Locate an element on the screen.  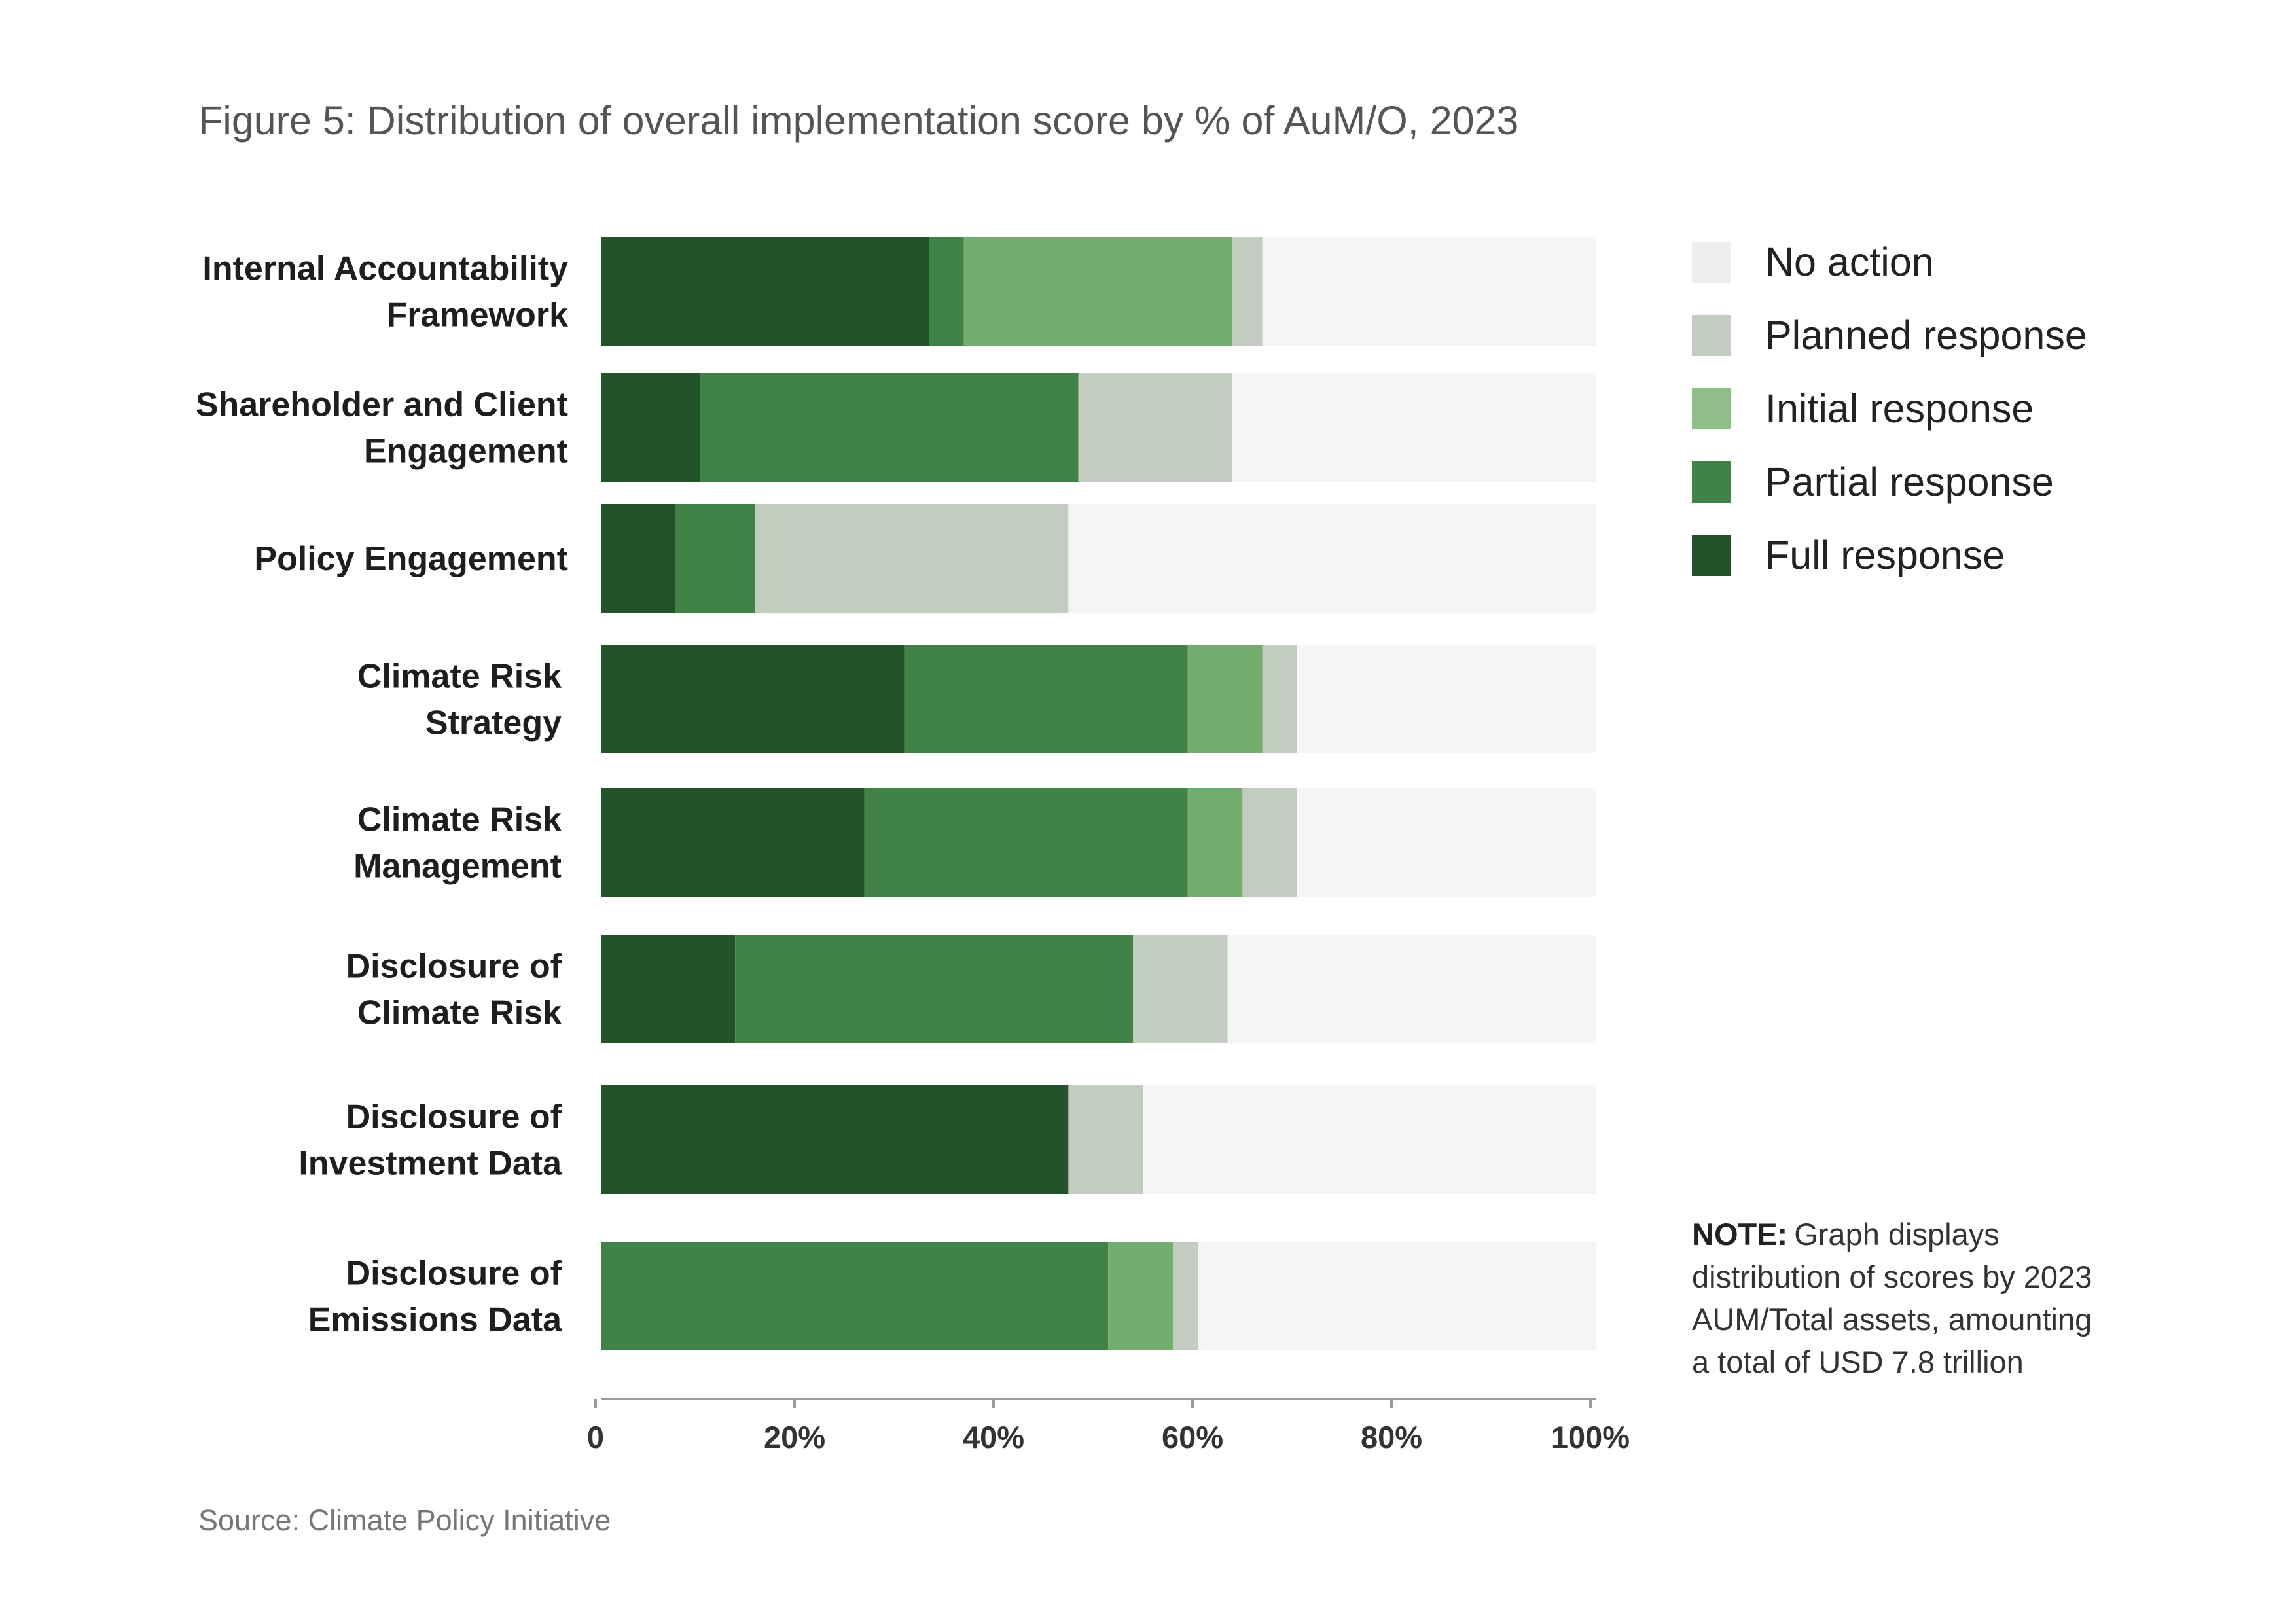
bar-policy-engagement-planned-response is located at coordinates (912, 558).